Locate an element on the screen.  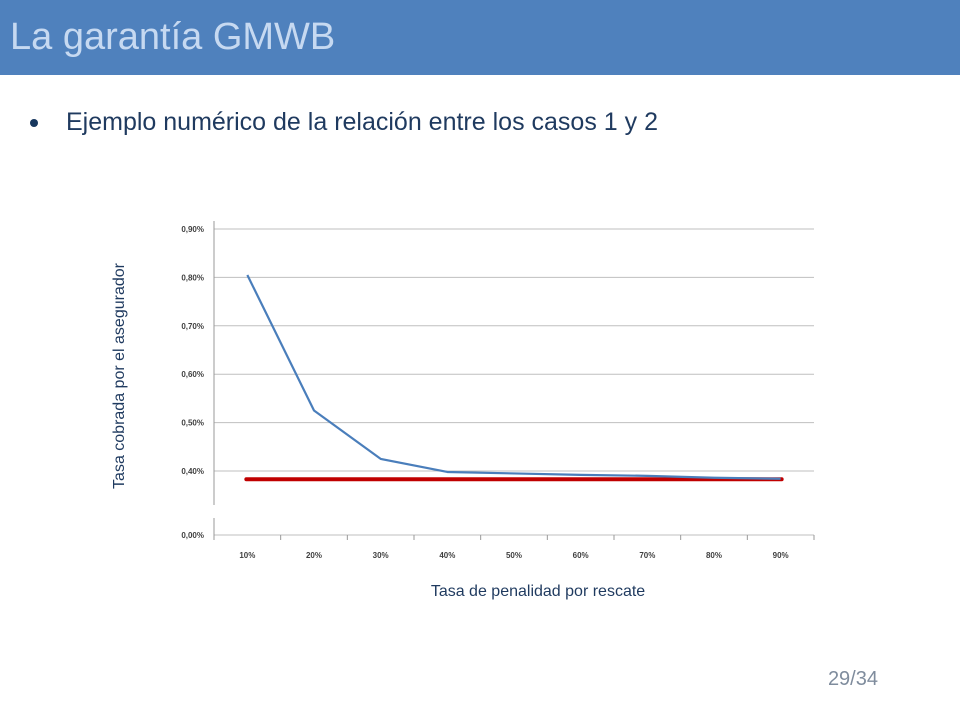
bullet-dot-icon is located at coordinates (34, 122).